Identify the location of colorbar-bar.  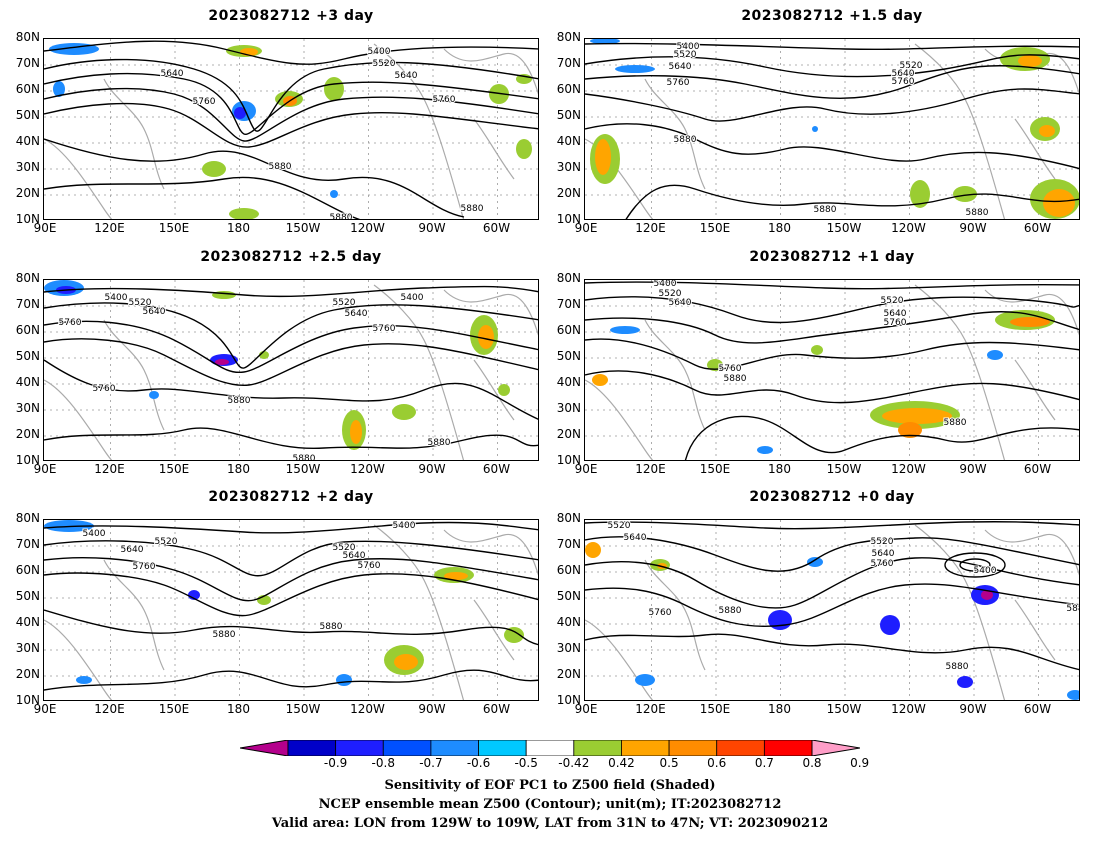
(550, 748).